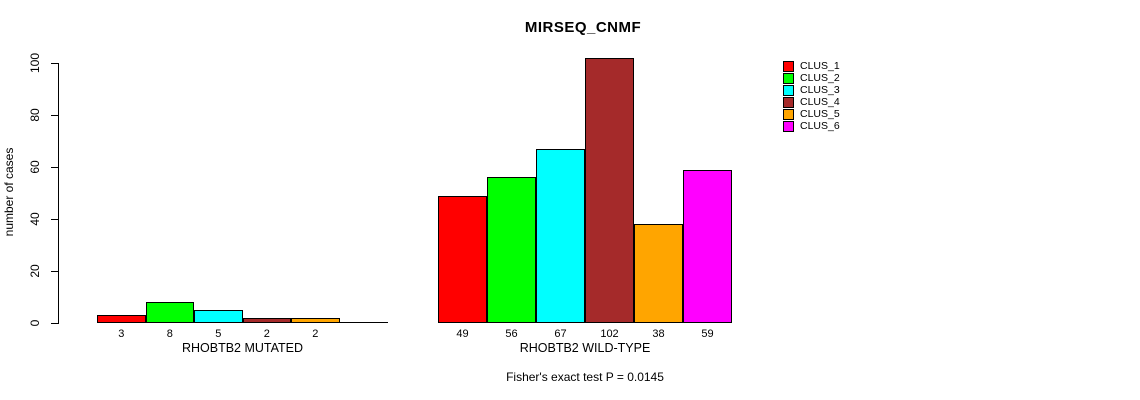 The image size is (1140, 400). I want to click on y-axis-tick-label: 20, so click(35, 271).